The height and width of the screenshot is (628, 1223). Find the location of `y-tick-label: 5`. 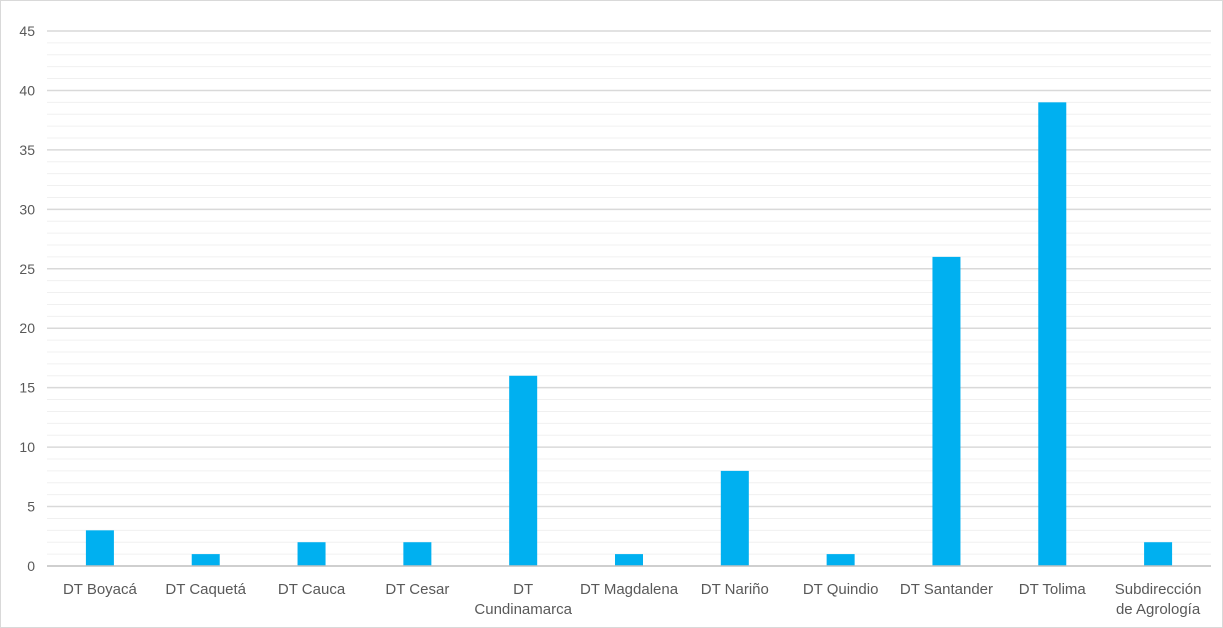

y-tick-label: 5 is located at coordinates (31, 507).